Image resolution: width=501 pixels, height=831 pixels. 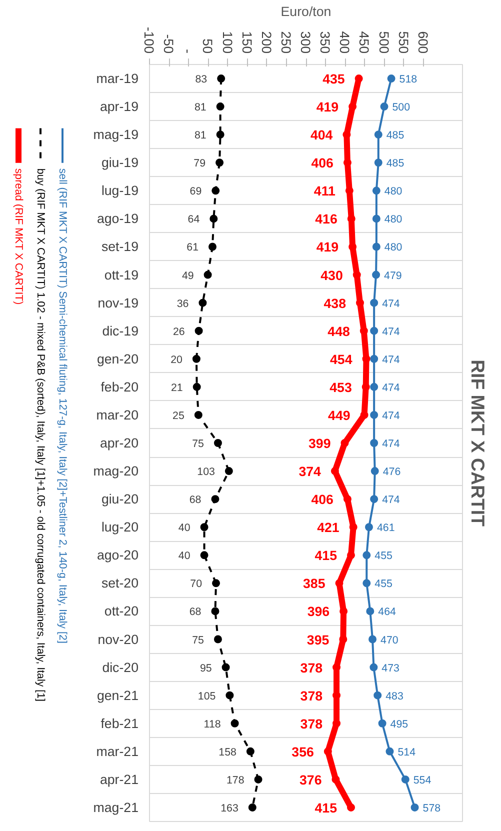 I want to click on data-label: 453, so click(x=341, y=387).